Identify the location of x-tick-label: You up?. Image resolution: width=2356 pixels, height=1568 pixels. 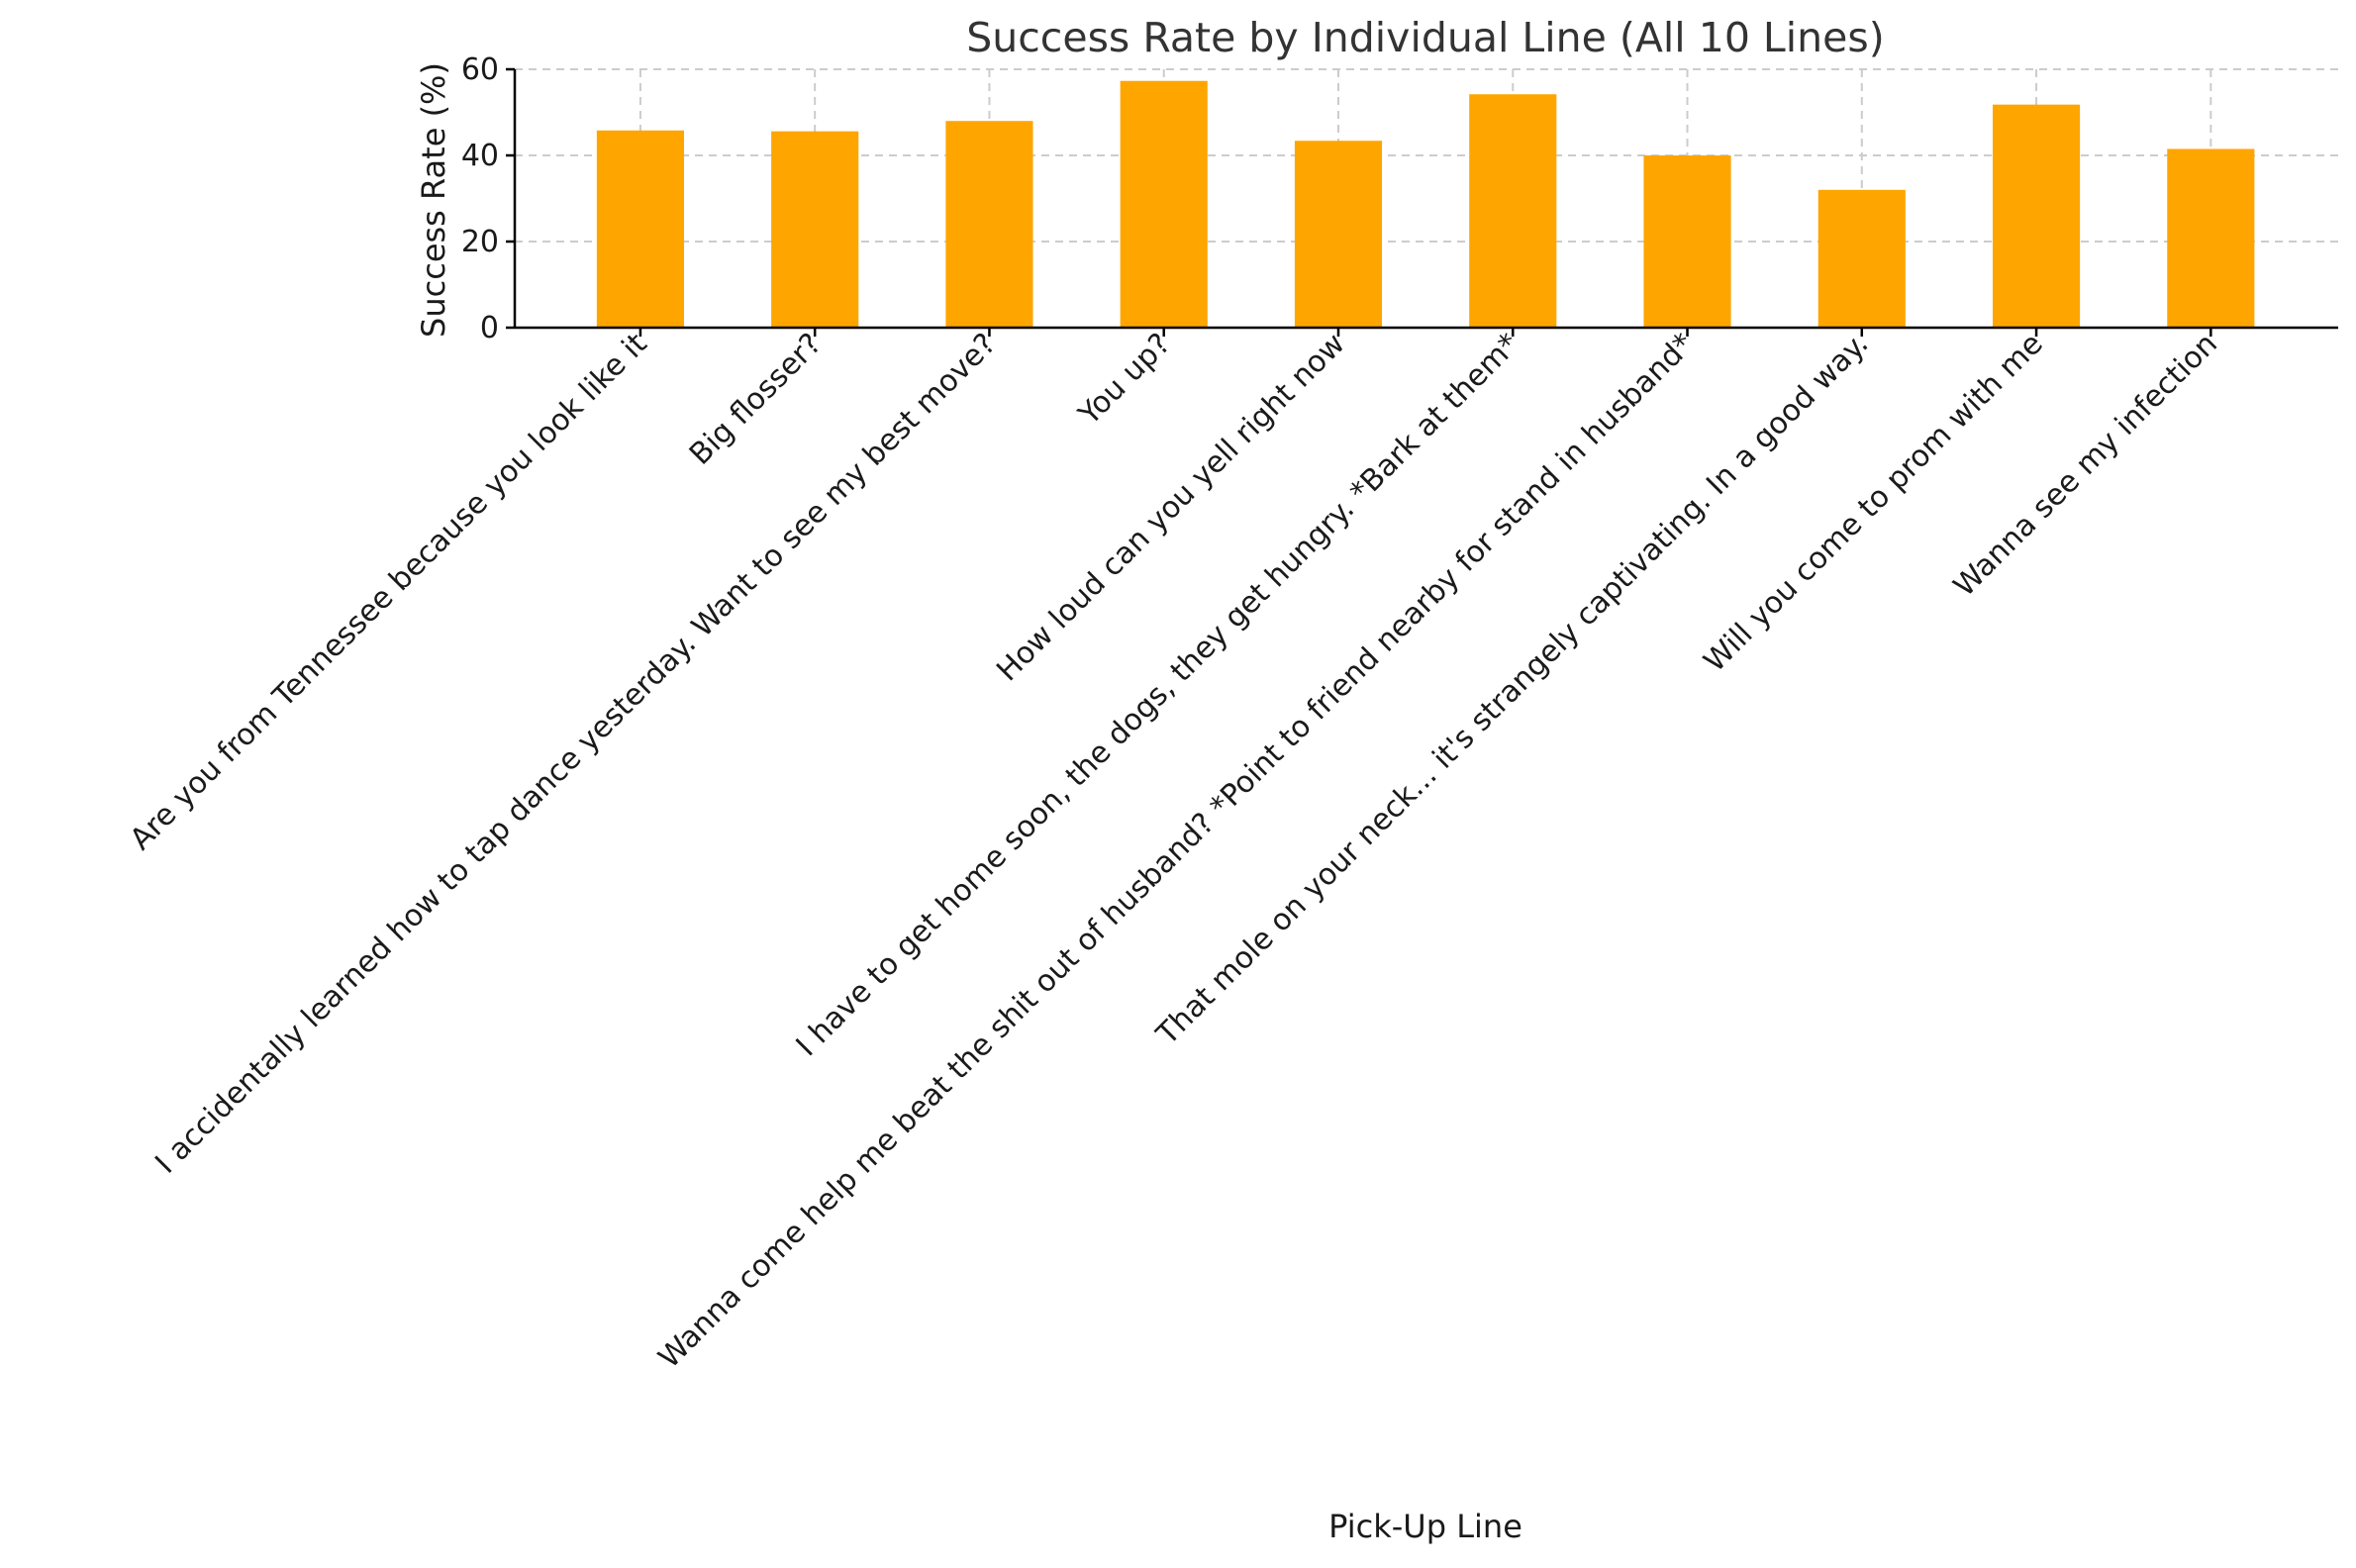
(1124, 380).